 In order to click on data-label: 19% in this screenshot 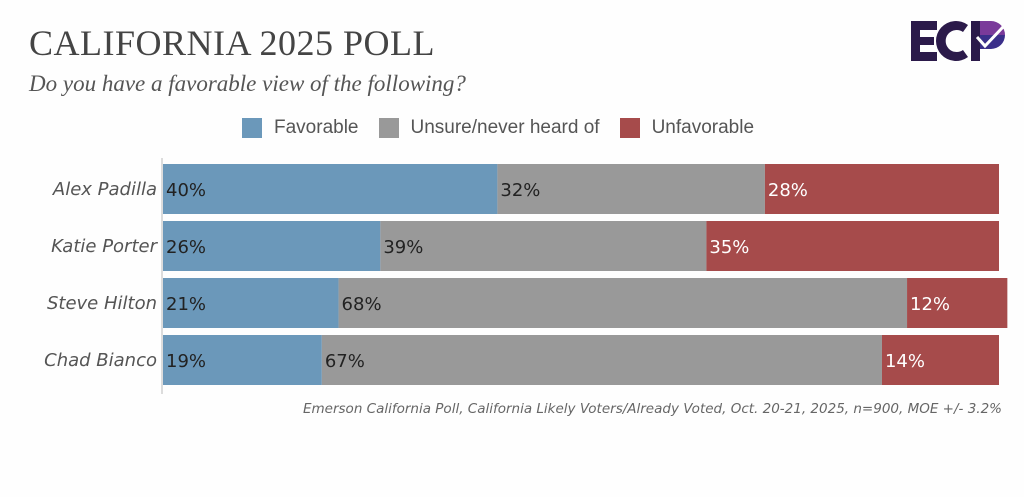, I will do `click(186, 361)`.